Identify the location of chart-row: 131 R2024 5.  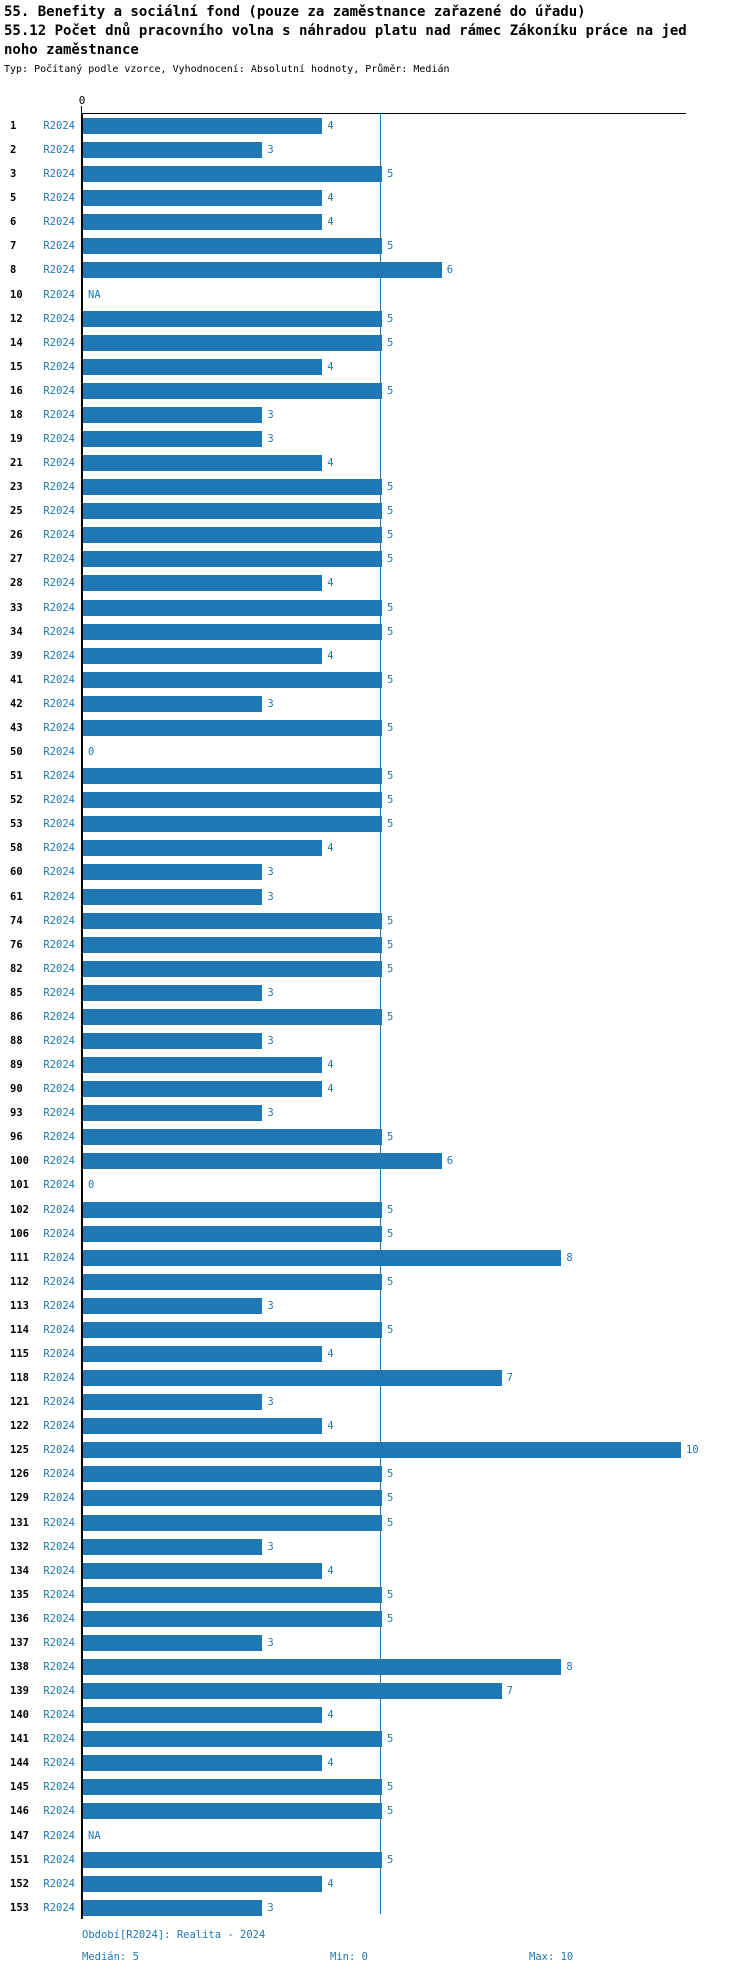
(375, 1523).